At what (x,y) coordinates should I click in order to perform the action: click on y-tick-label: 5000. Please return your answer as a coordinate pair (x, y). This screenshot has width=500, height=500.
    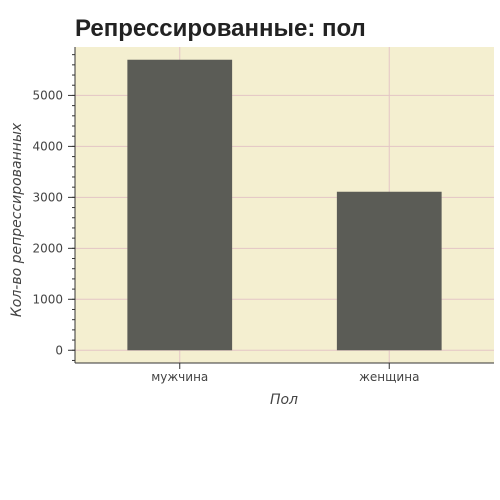
    Looking at the image, I should click on (47, 95).